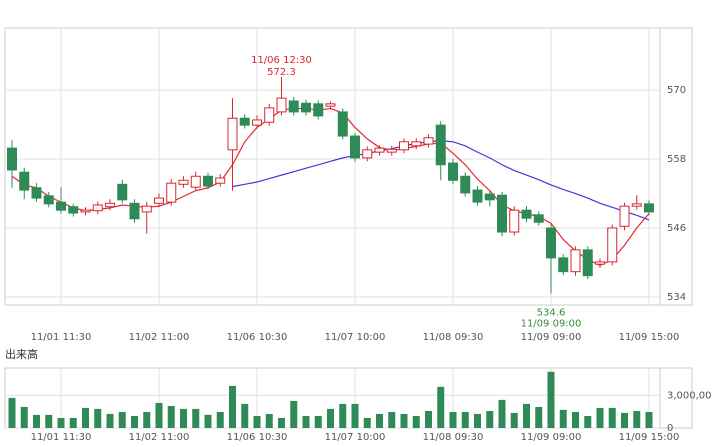 Image resolution: width=712 pixels, height=447 pixels. I want to click on y-tick-label: 534, so click(676, 297).